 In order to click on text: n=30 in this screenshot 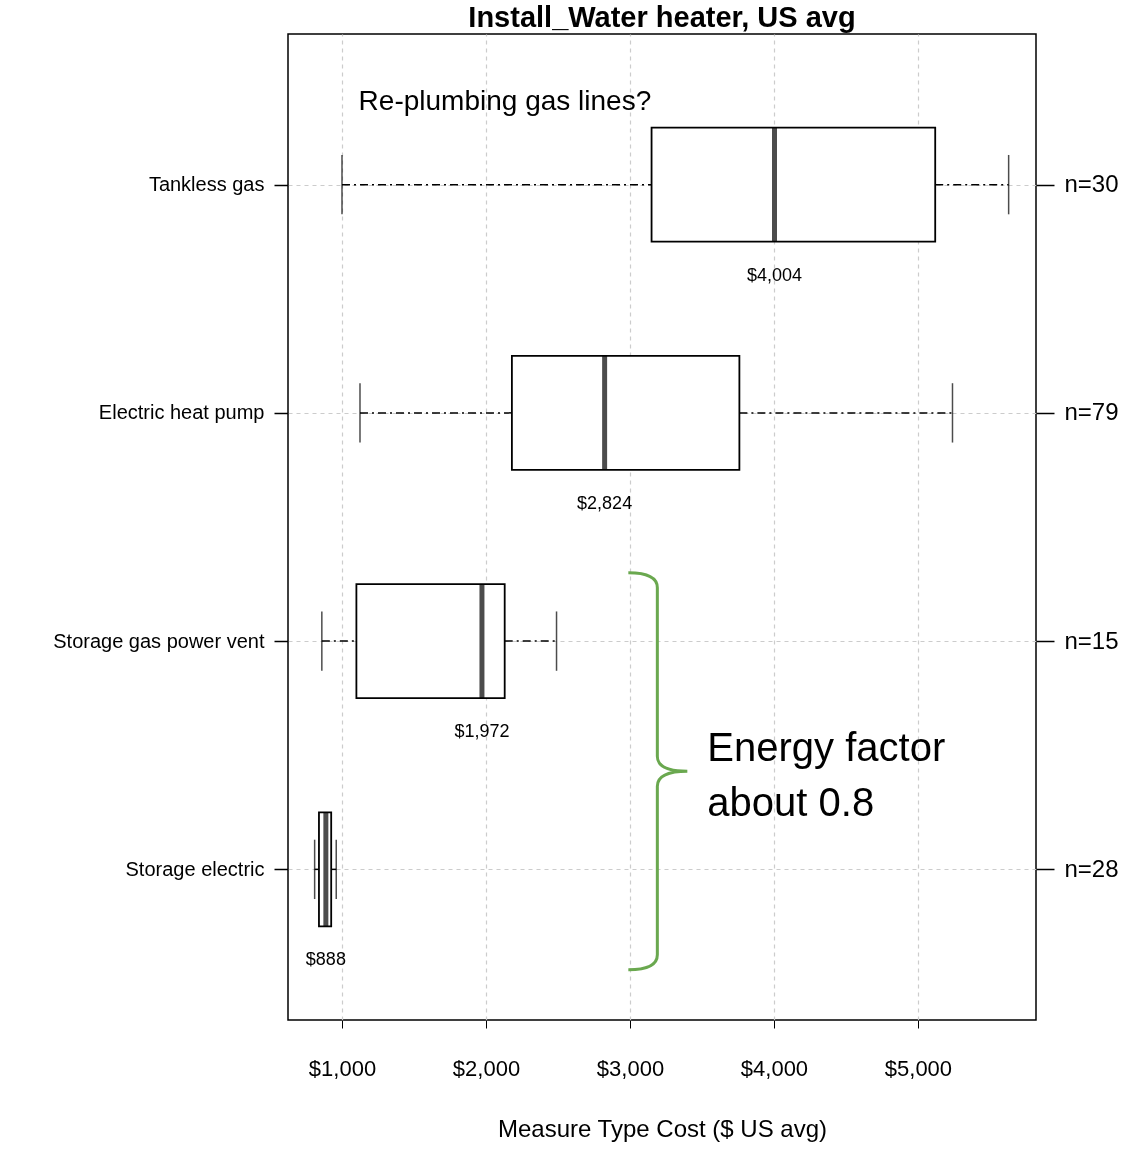, I will do `click(1091, 184)`.